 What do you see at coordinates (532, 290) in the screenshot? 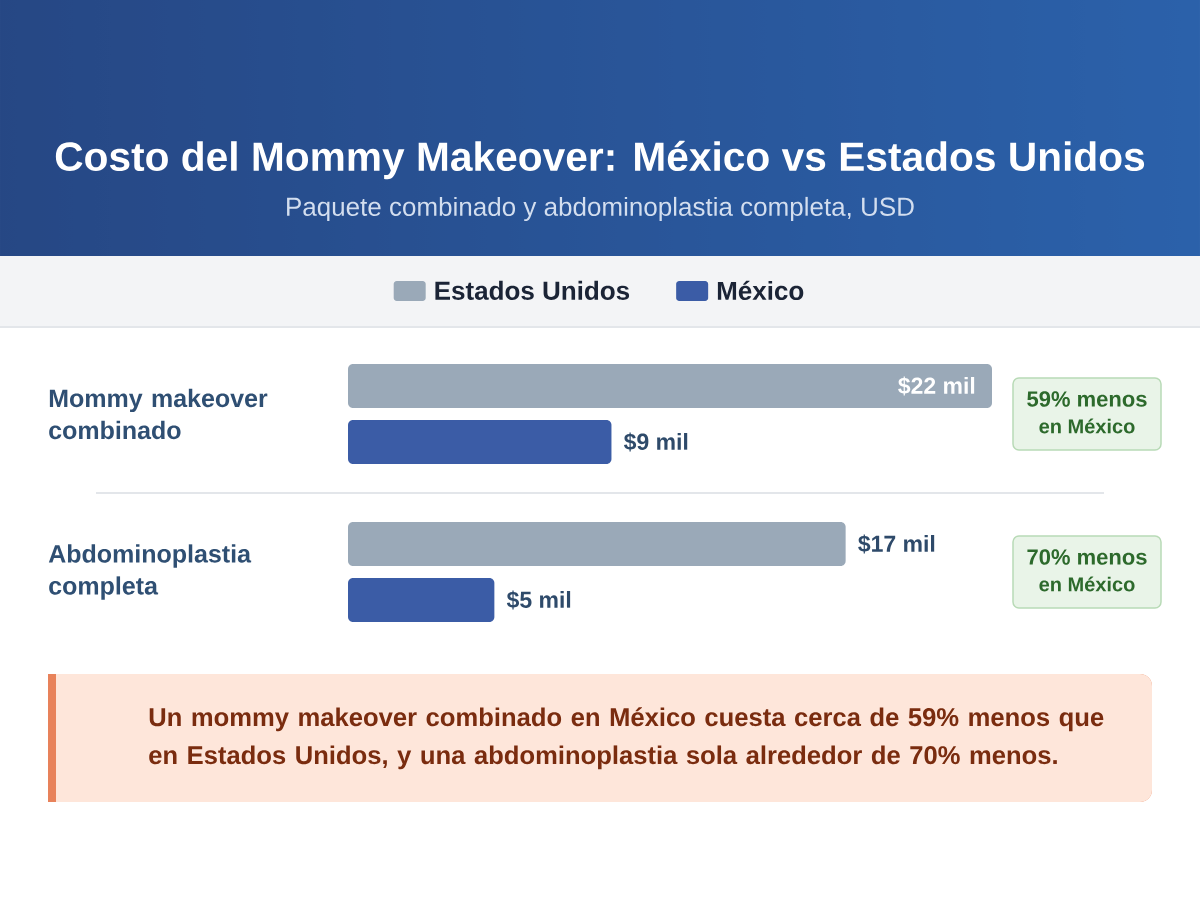
I see `legend-label: Estados Unidos` at bounding box center [532, 290].